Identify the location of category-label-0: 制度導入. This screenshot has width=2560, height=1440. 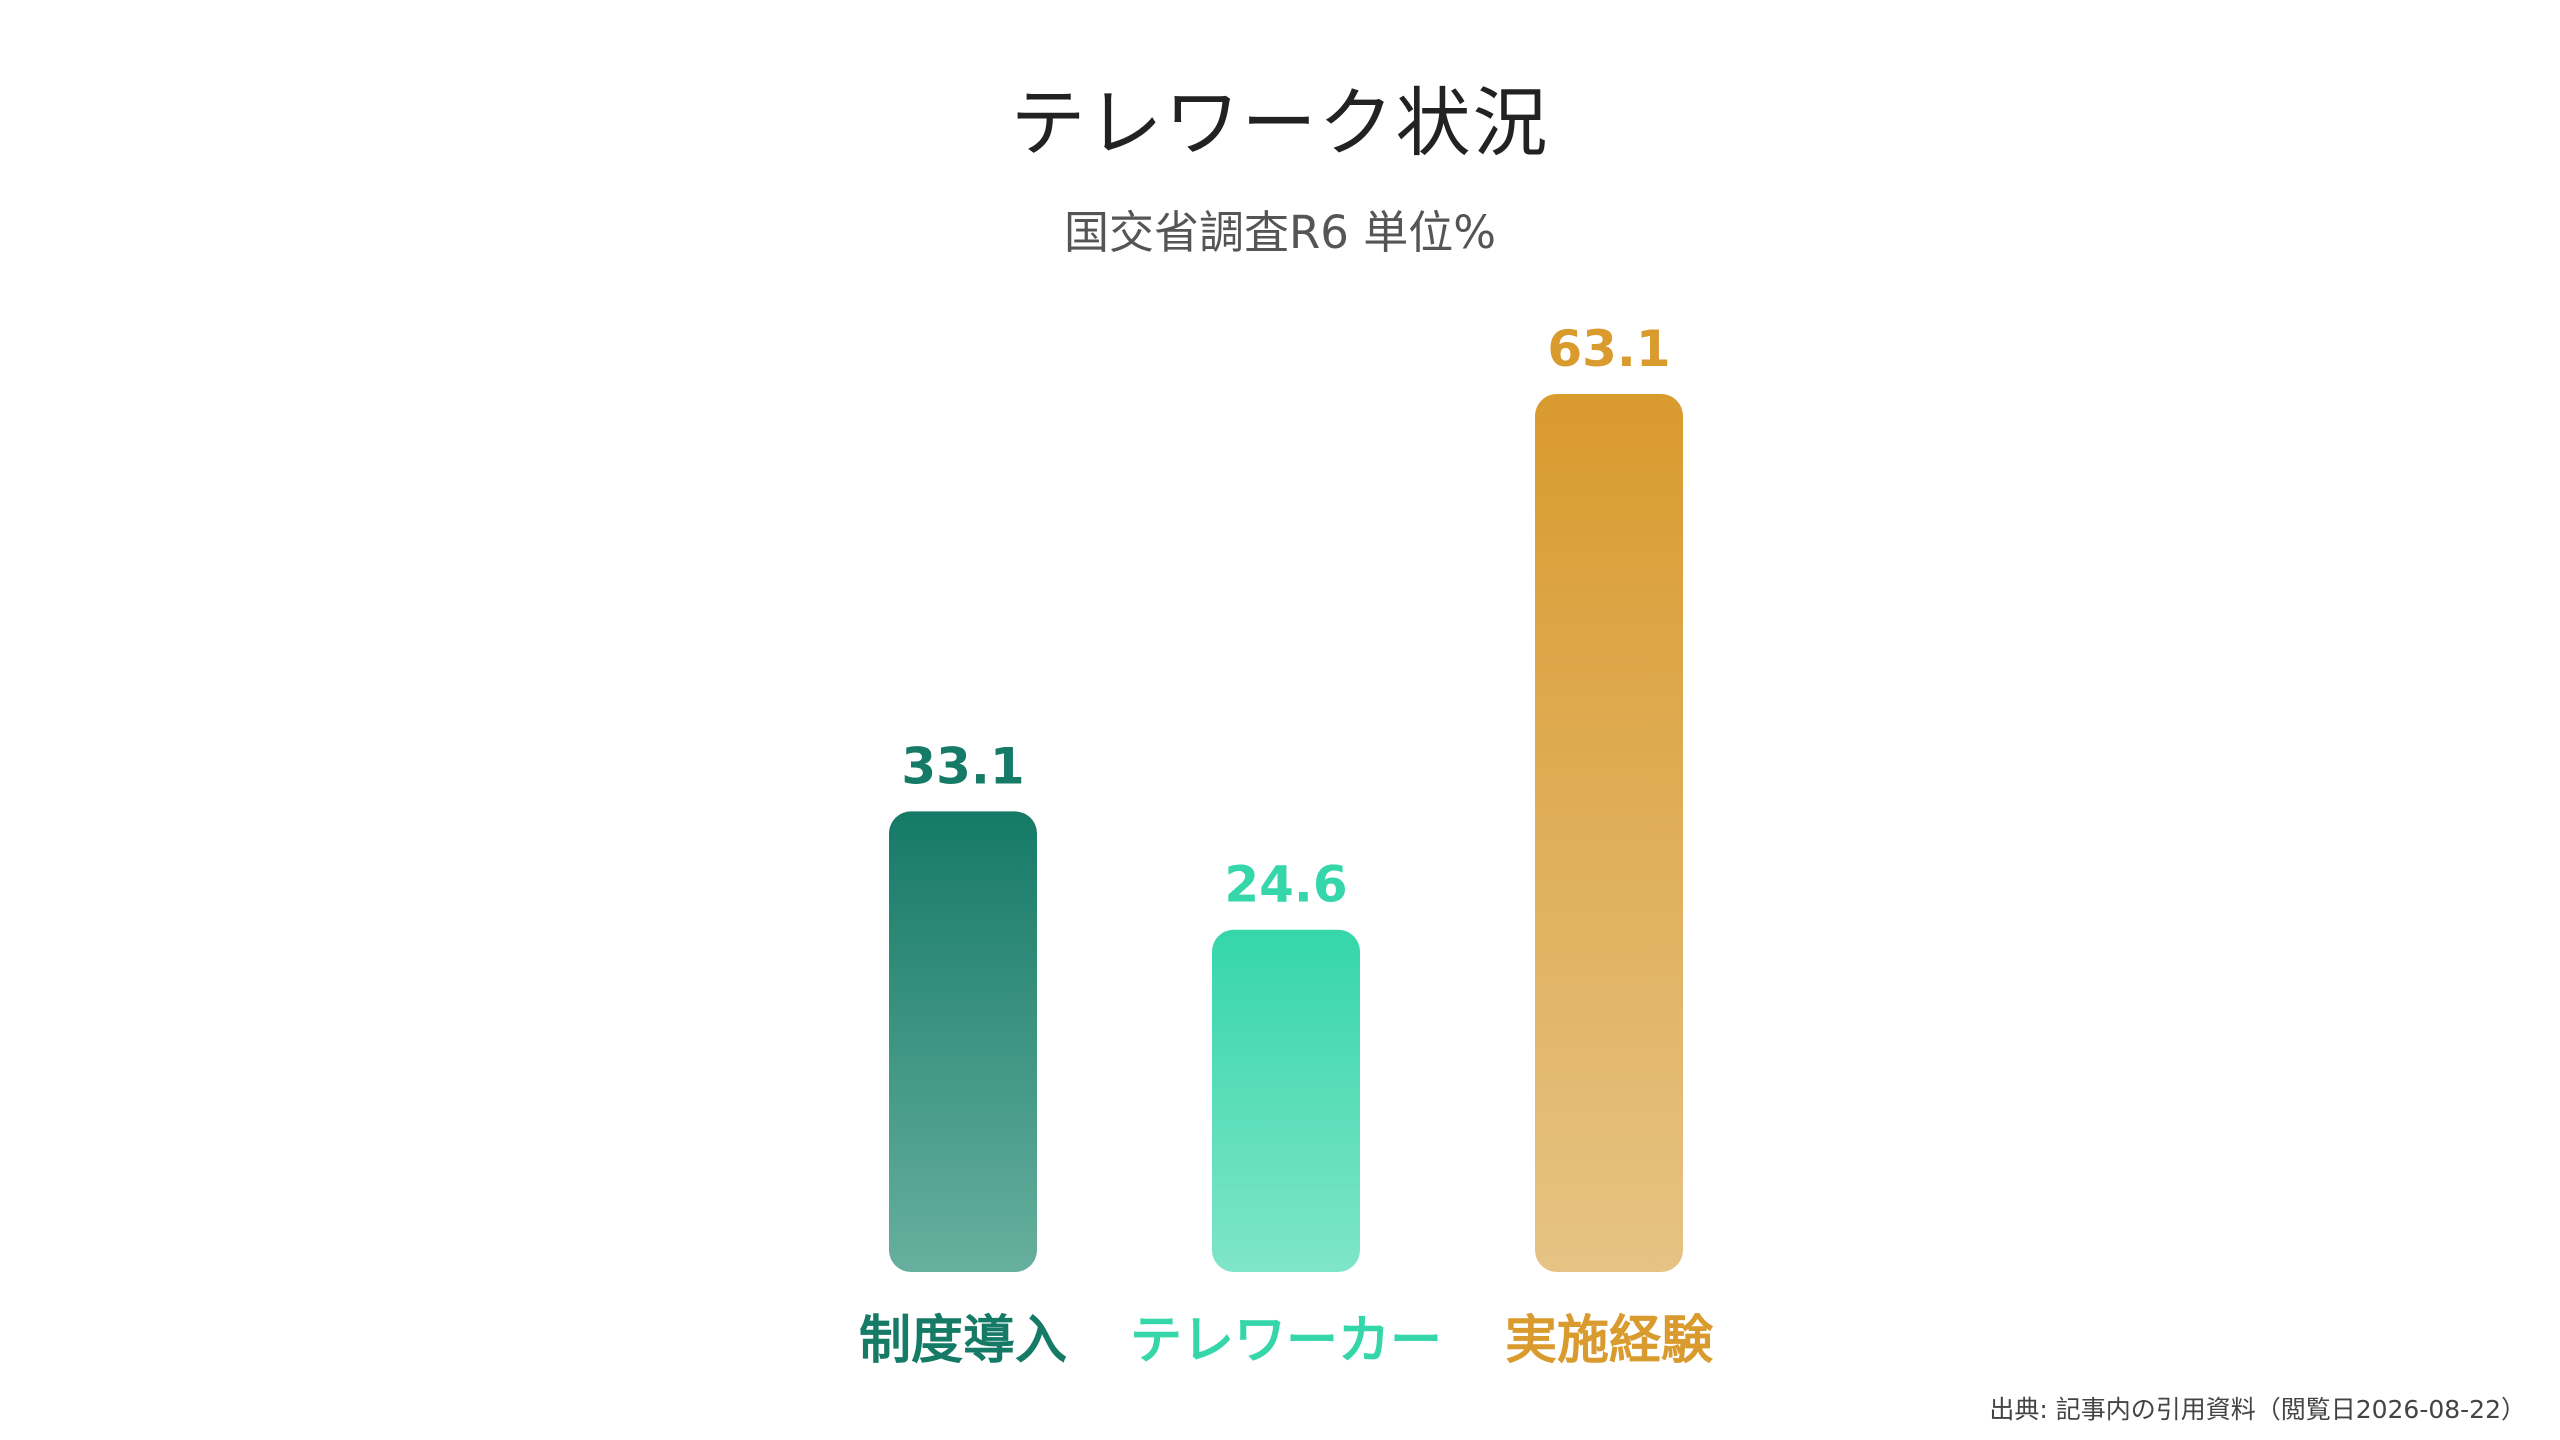
(963, 1341).